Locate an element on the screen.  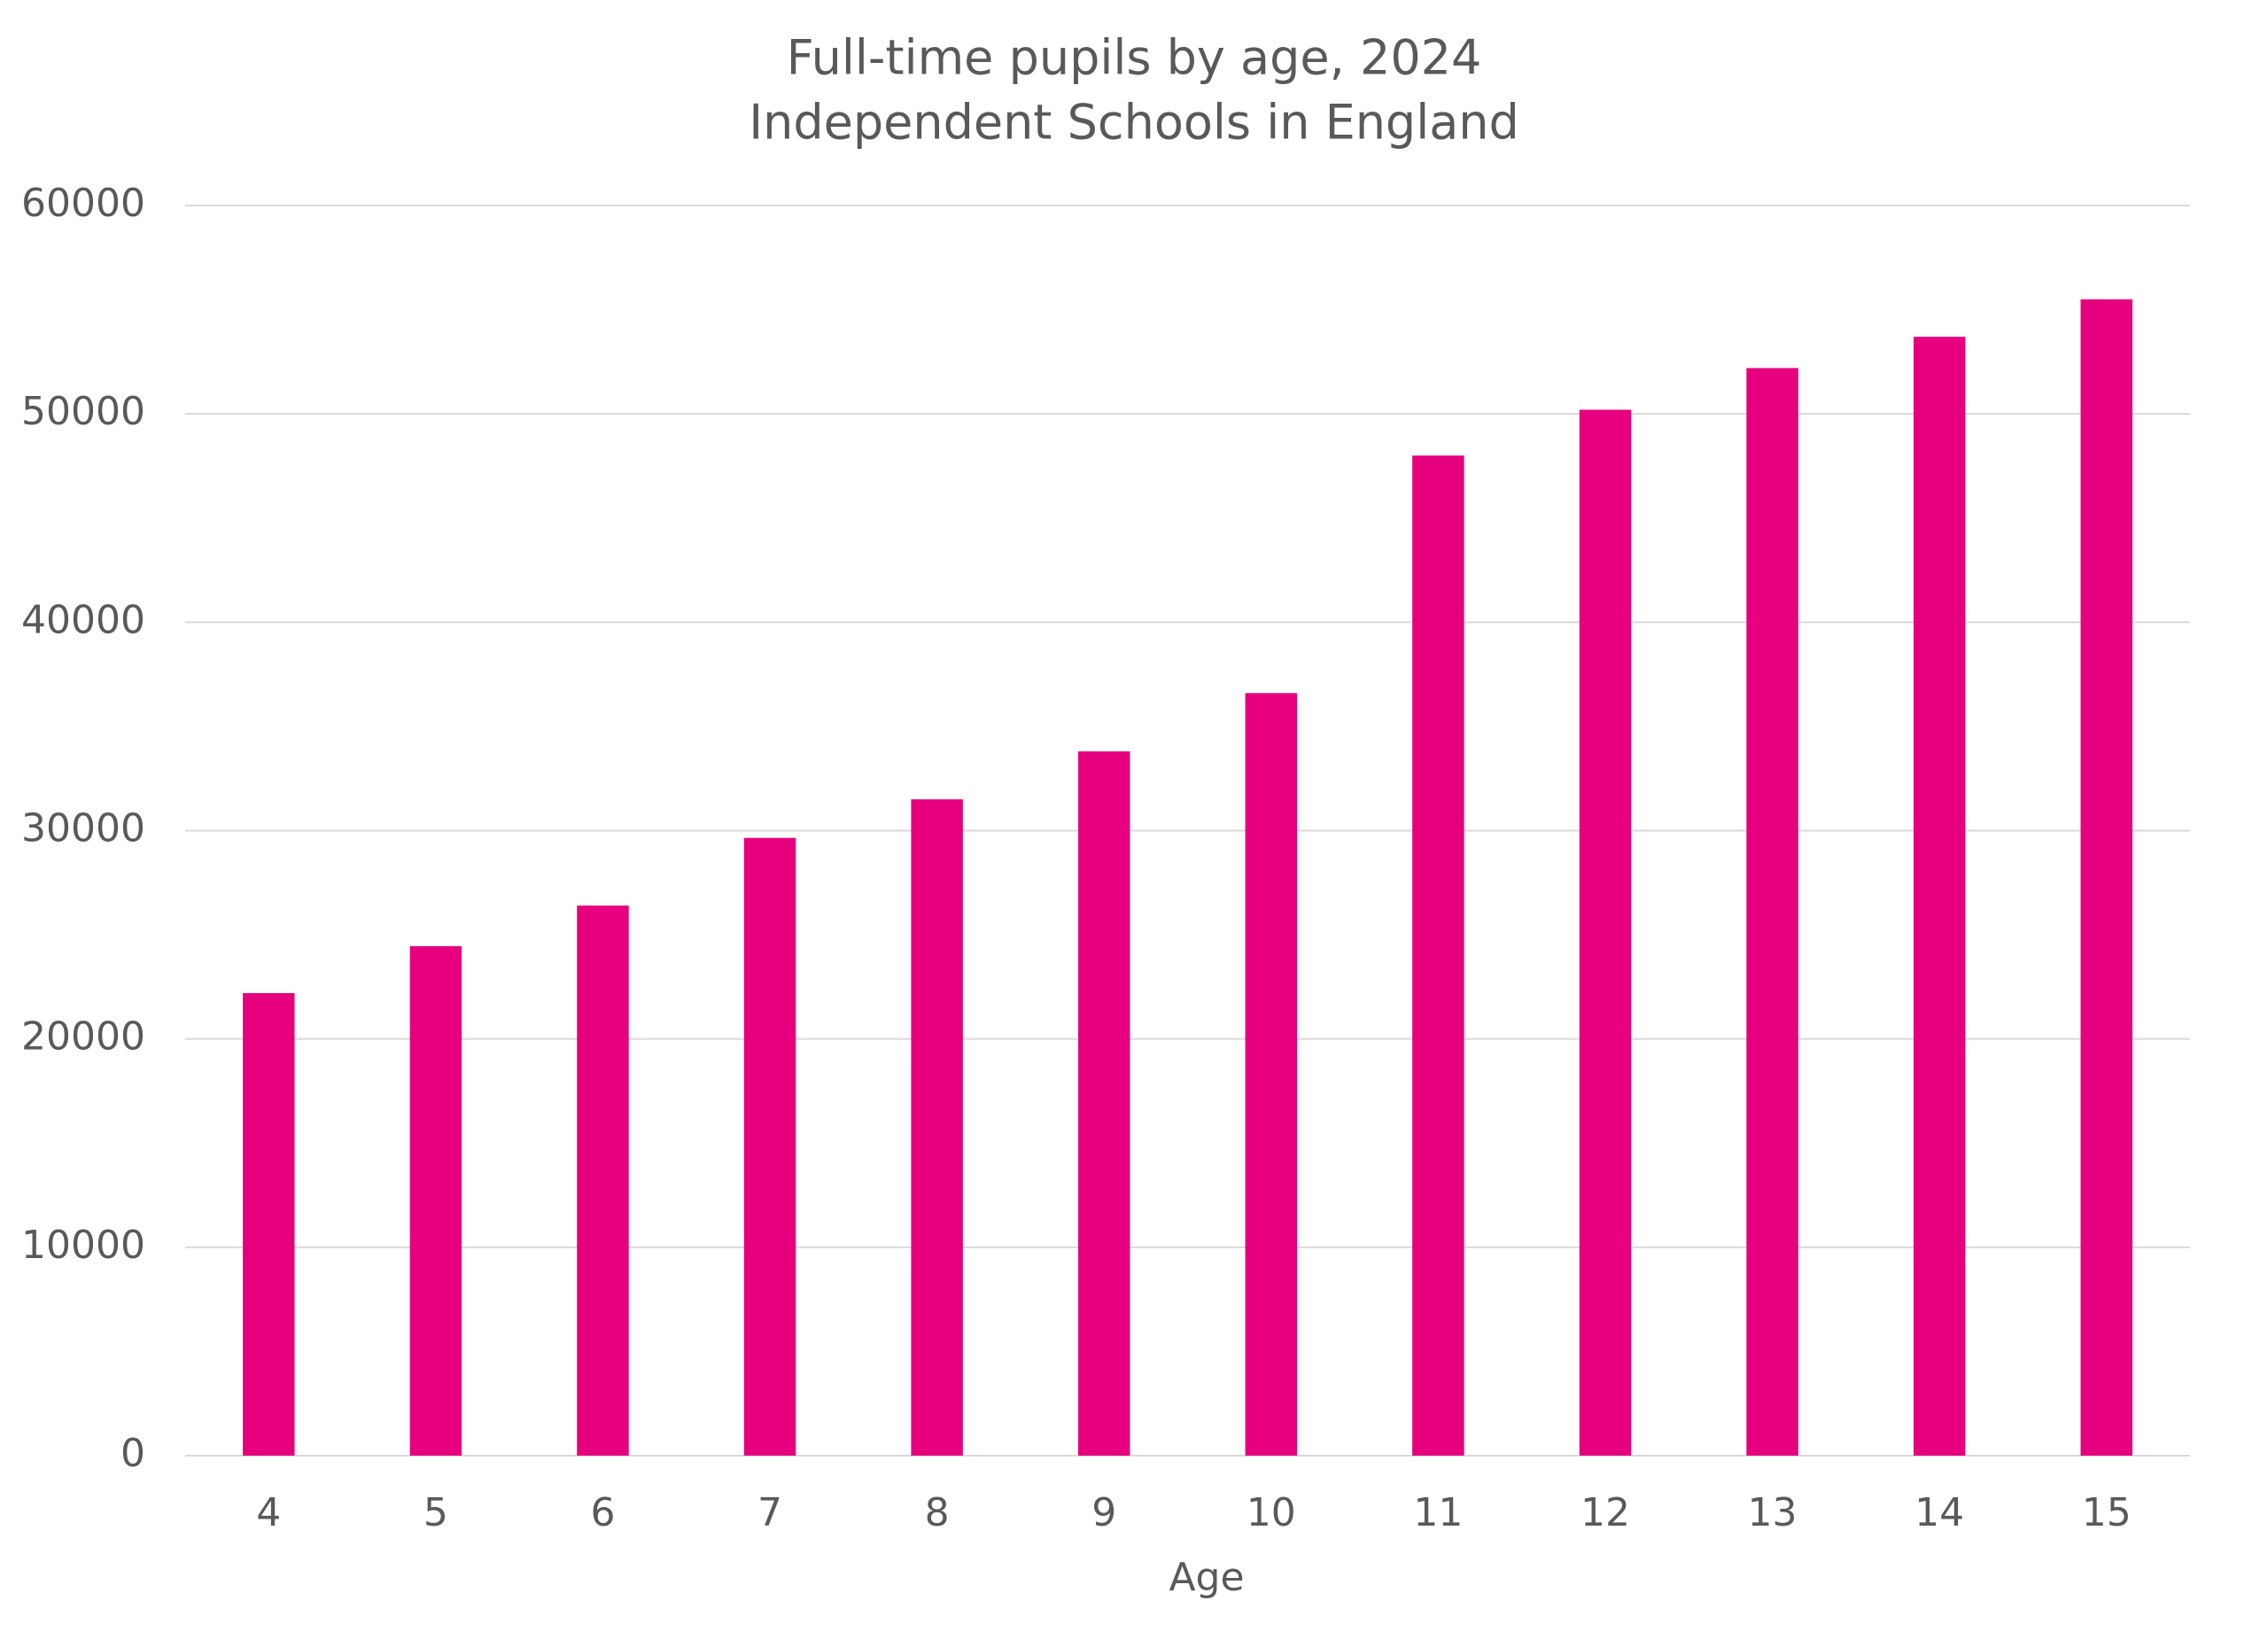
x-tick-label: 7 is located at coordinates (769, 1512).